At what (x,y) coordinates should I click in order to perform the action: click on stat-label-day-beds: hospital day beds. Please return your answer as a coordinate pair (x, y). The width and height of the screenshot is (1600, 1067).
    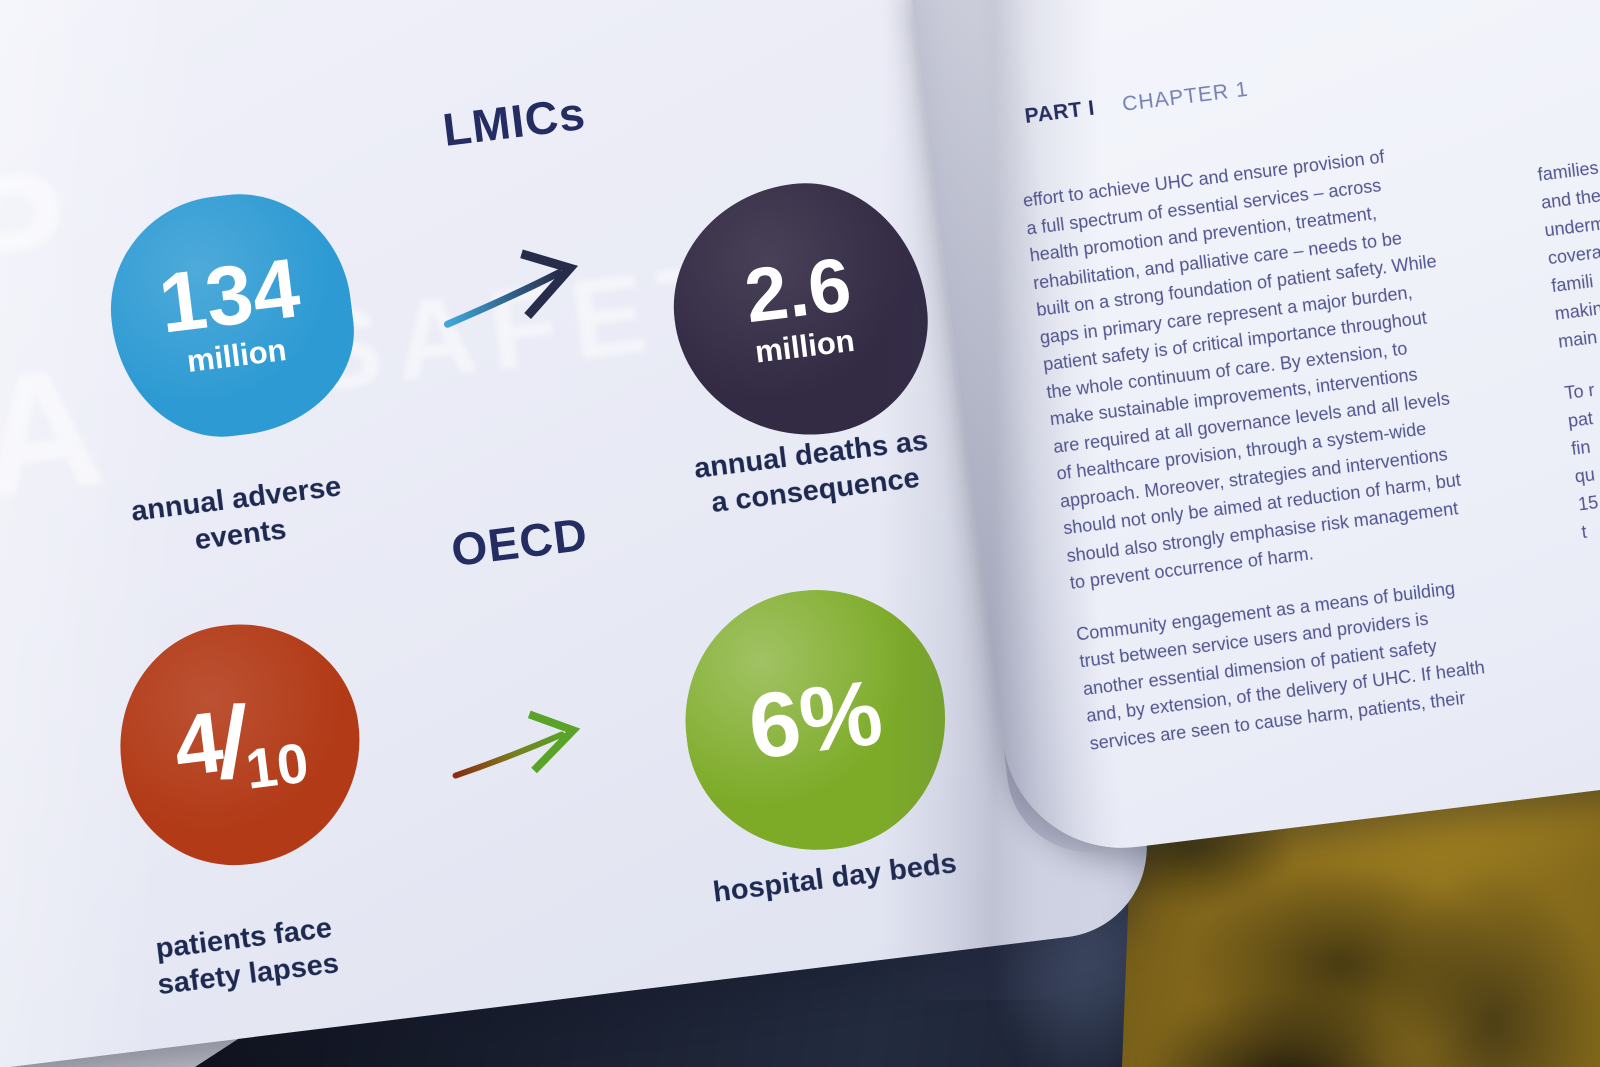
    Looking at the image, I should click on (835, 877).